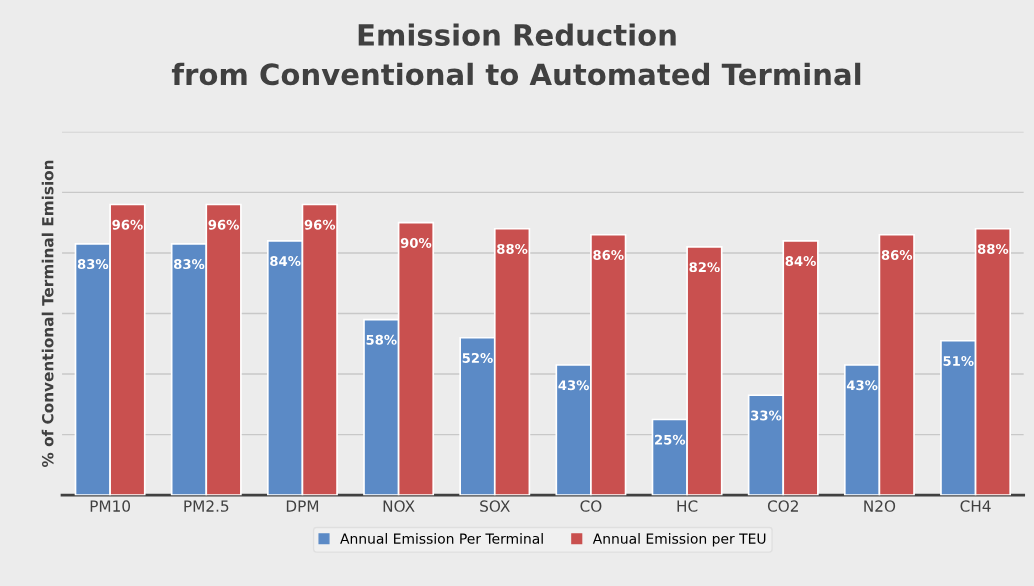  Describe the element at coordinates (782, 506) in the screenshot. I see `x-tick-label: CO2` at that location.